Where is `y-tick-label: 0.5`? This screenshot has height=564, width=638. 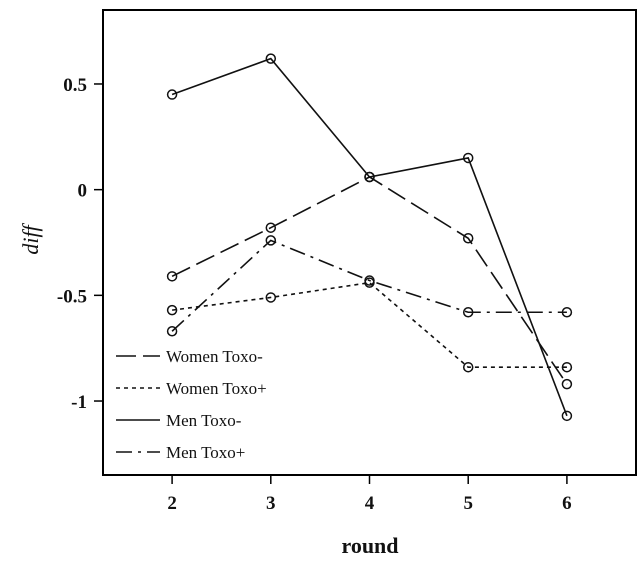 y-tick-label: 0.5 is located at coordinates (75, 85).